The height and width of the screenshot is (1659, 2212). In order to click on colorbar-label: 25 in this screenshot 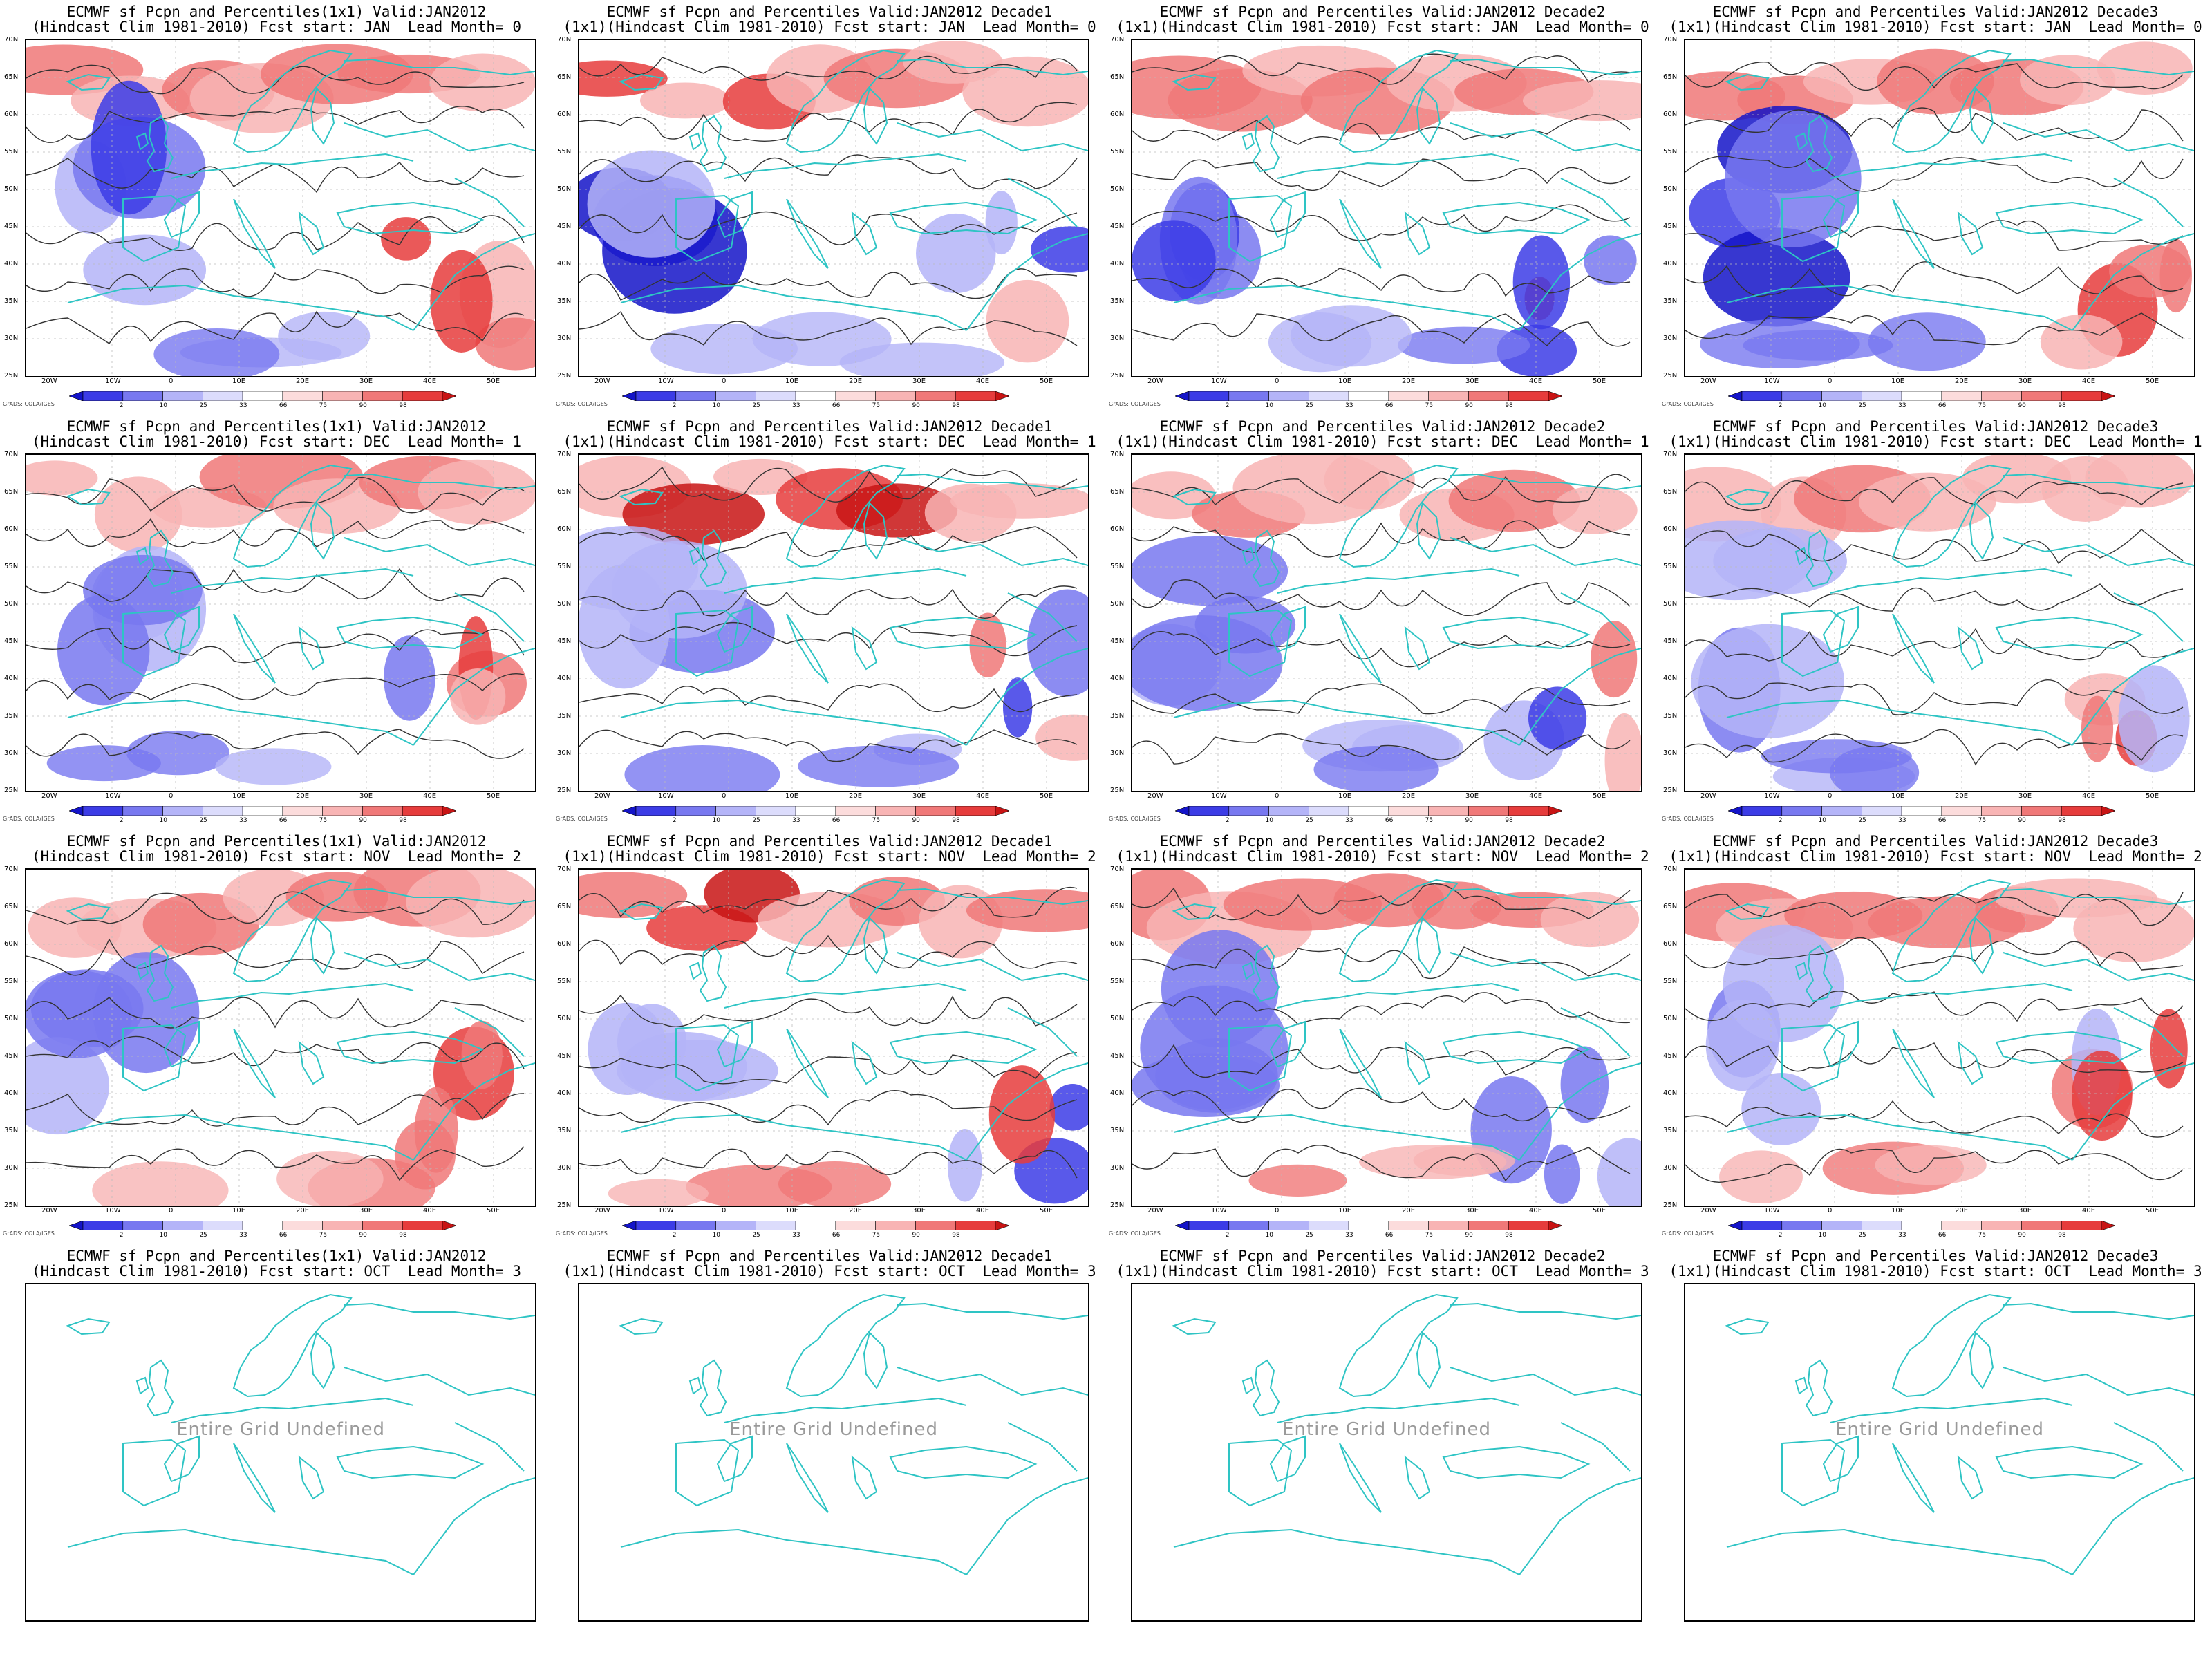, I will do `click(756, 1235)`.